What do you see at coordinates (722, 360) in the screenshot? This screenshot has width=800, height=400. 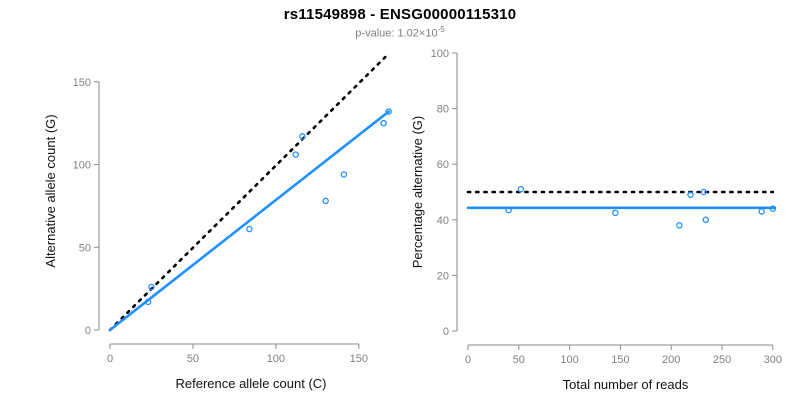 I see `x-tick-label: 250` at bounding box center [722, 360].